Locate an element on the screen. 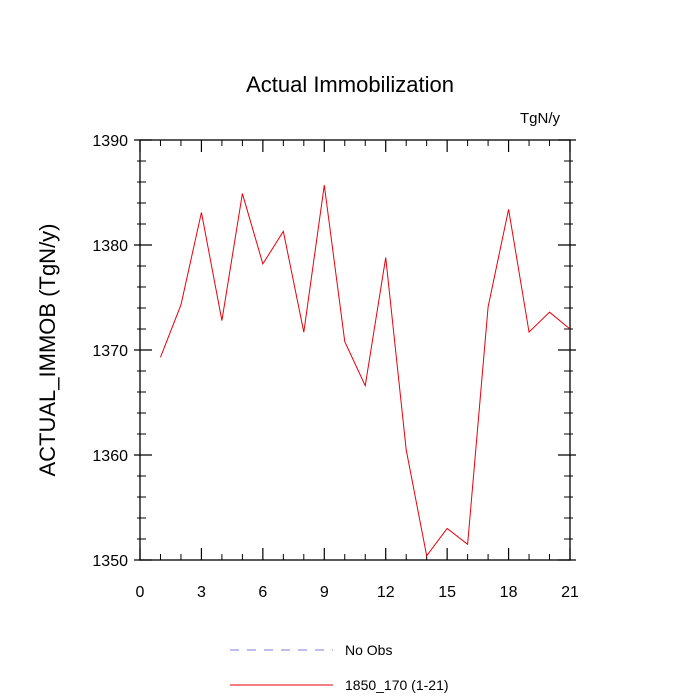  x-tick-label: 0 is located at coordinates (140, 592).